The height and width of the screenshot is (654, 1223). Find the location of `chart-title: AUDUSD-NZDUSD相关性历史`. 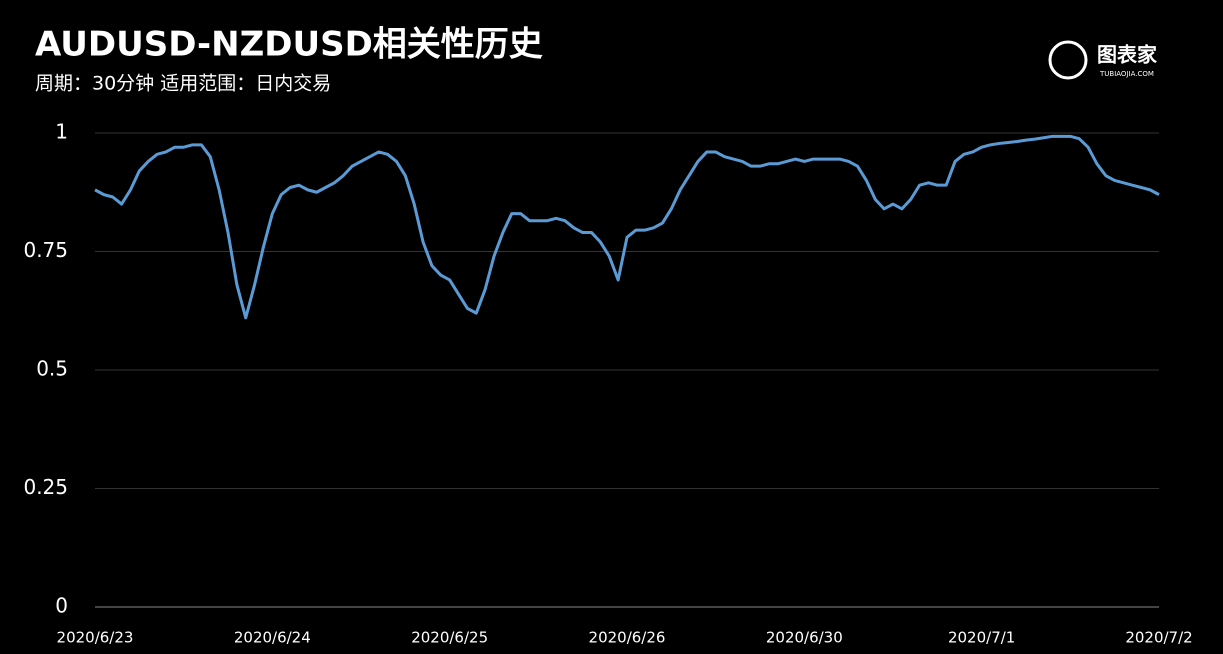

chart-title: AUDUSD-NZDUSD相关性历史 is located at coordinates (289, 45).